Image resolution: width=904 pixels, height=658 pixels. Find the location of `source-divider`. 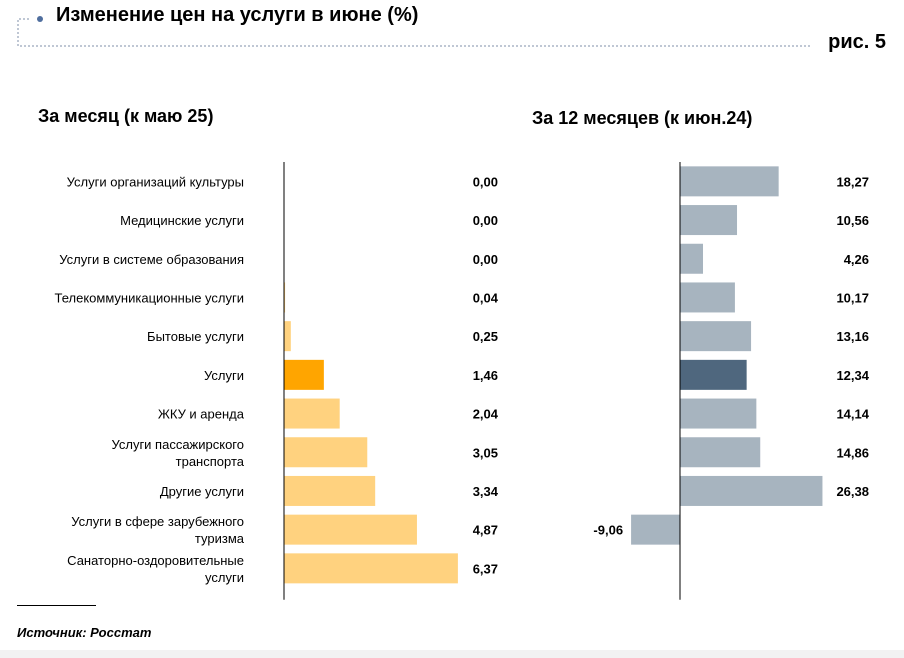

source-divider is located at coordinates (56, 605).